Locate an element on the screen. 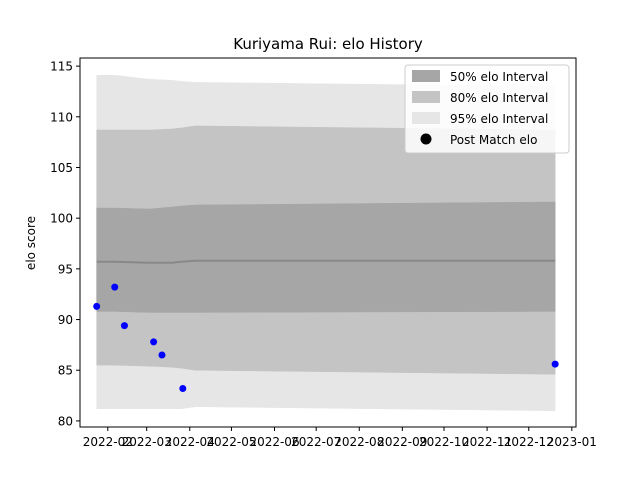 This screenshot has width=640, height=480. y-axis-label: elo score is located at coordinates (31, 243).